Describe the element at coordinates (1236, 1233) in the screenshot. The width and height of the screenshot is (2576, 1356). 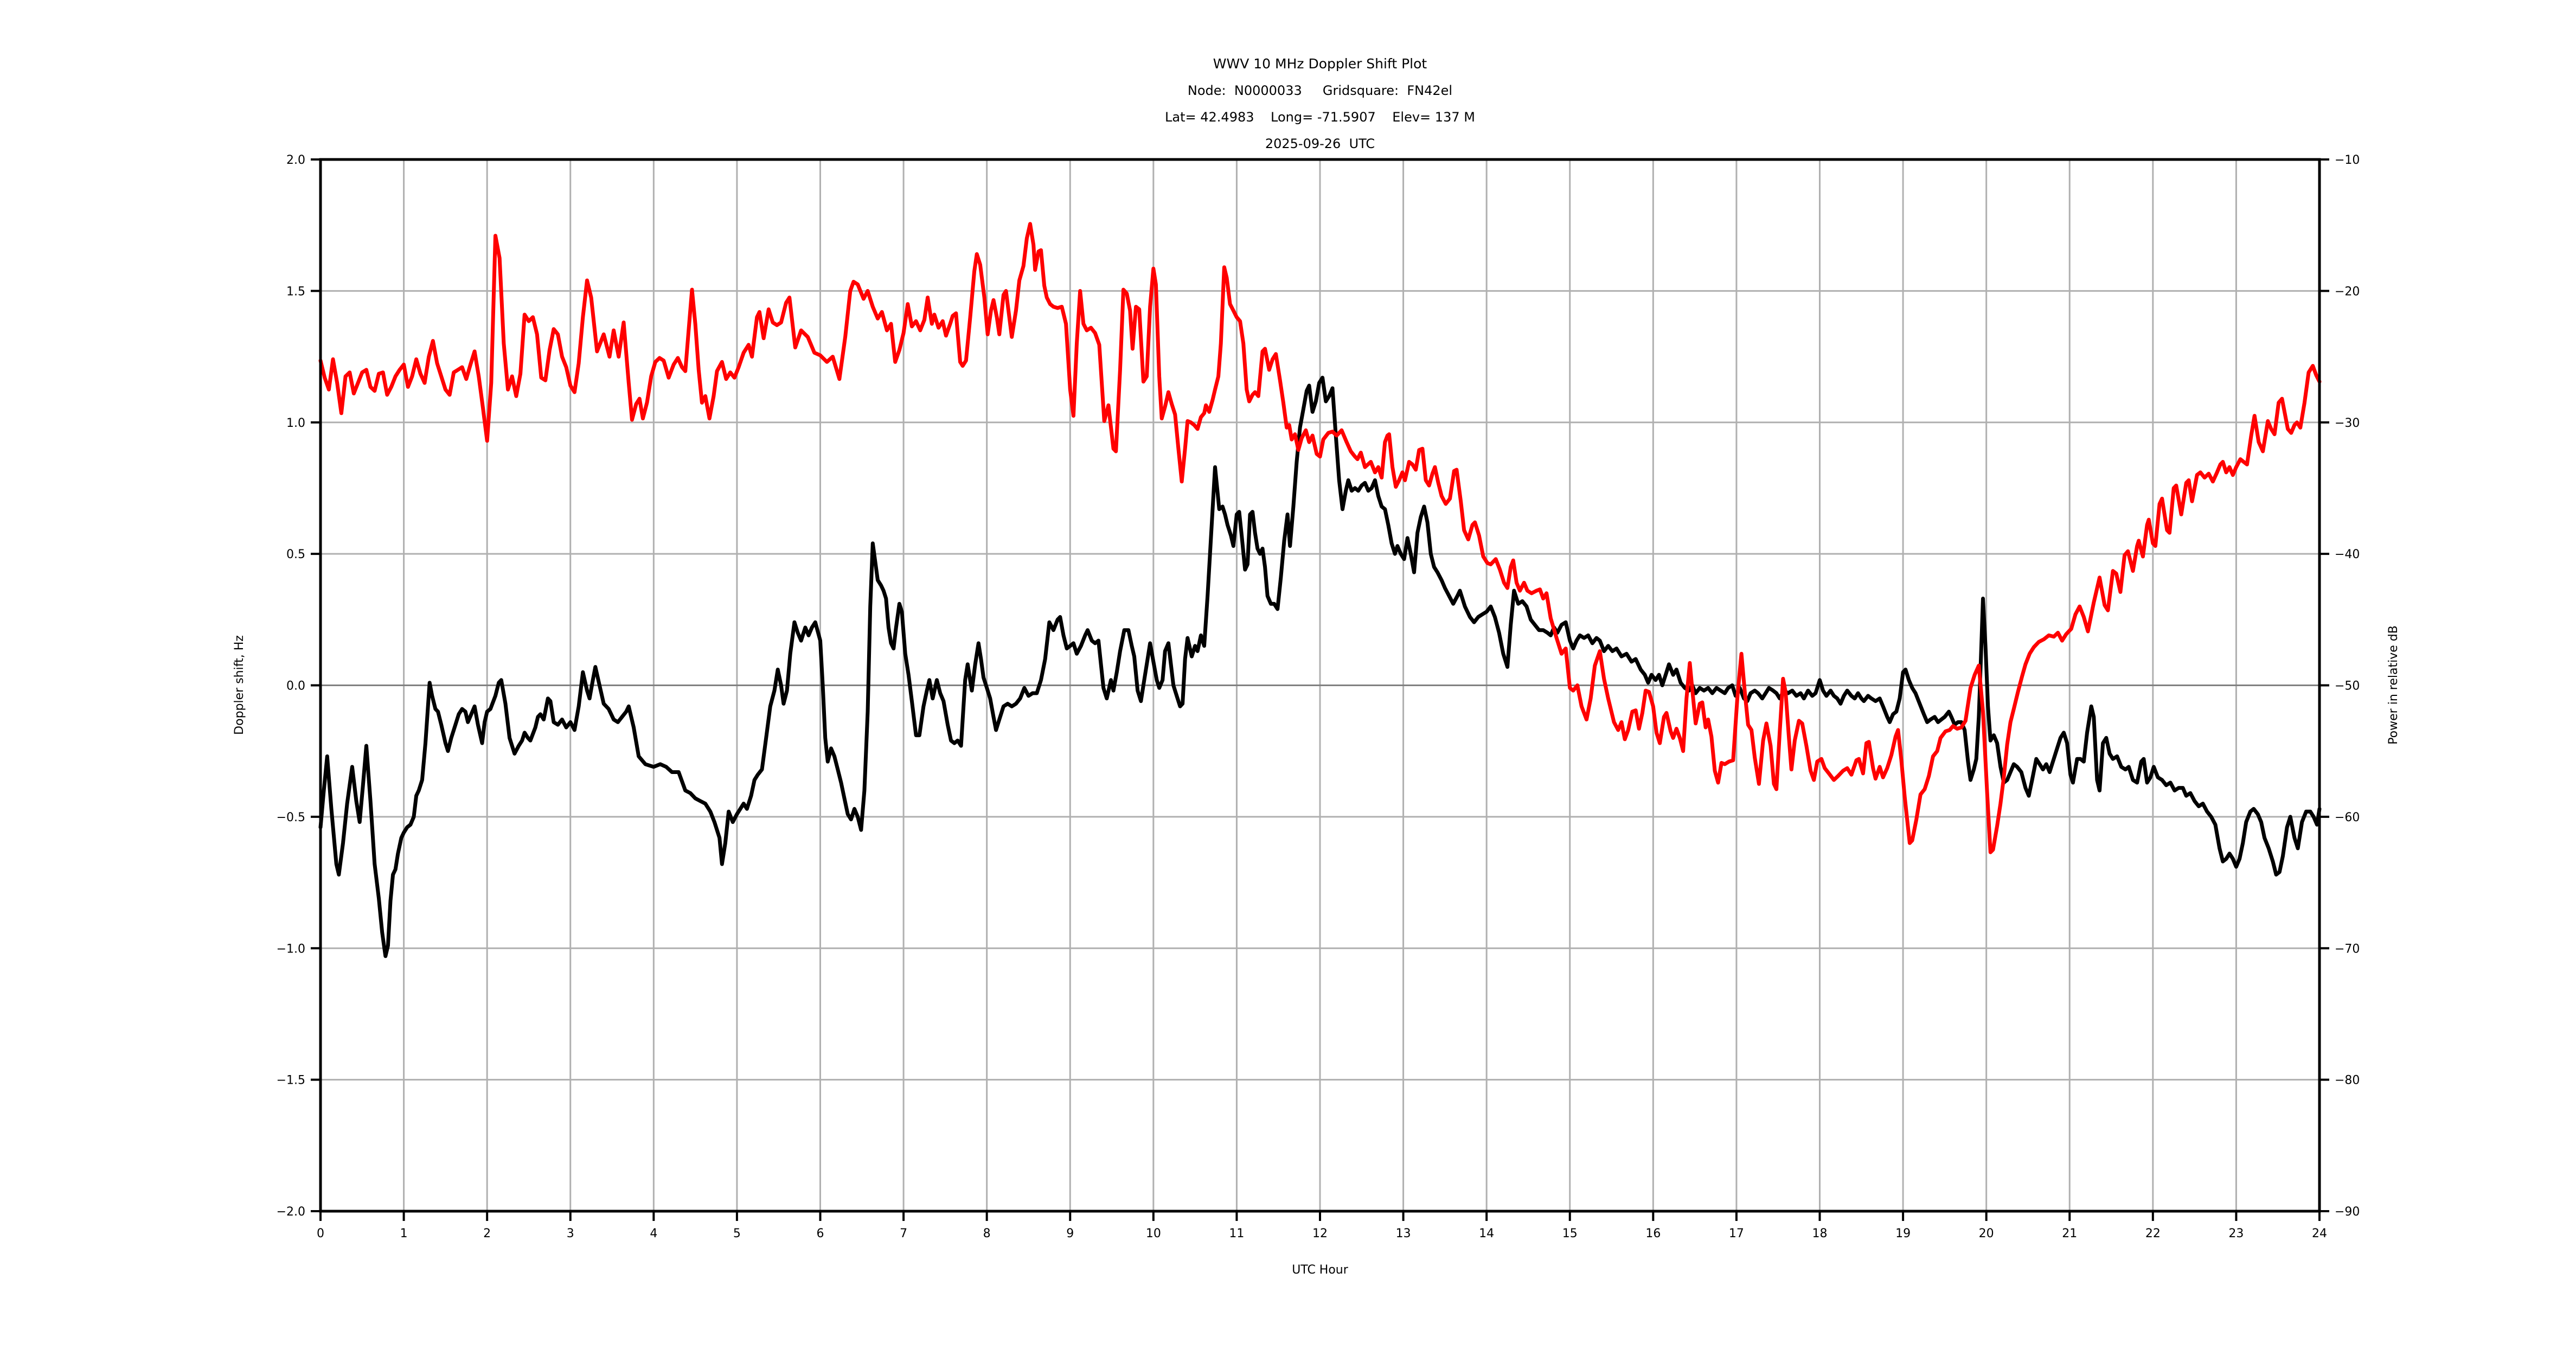
I see `x-tick-label: 11` at that location.